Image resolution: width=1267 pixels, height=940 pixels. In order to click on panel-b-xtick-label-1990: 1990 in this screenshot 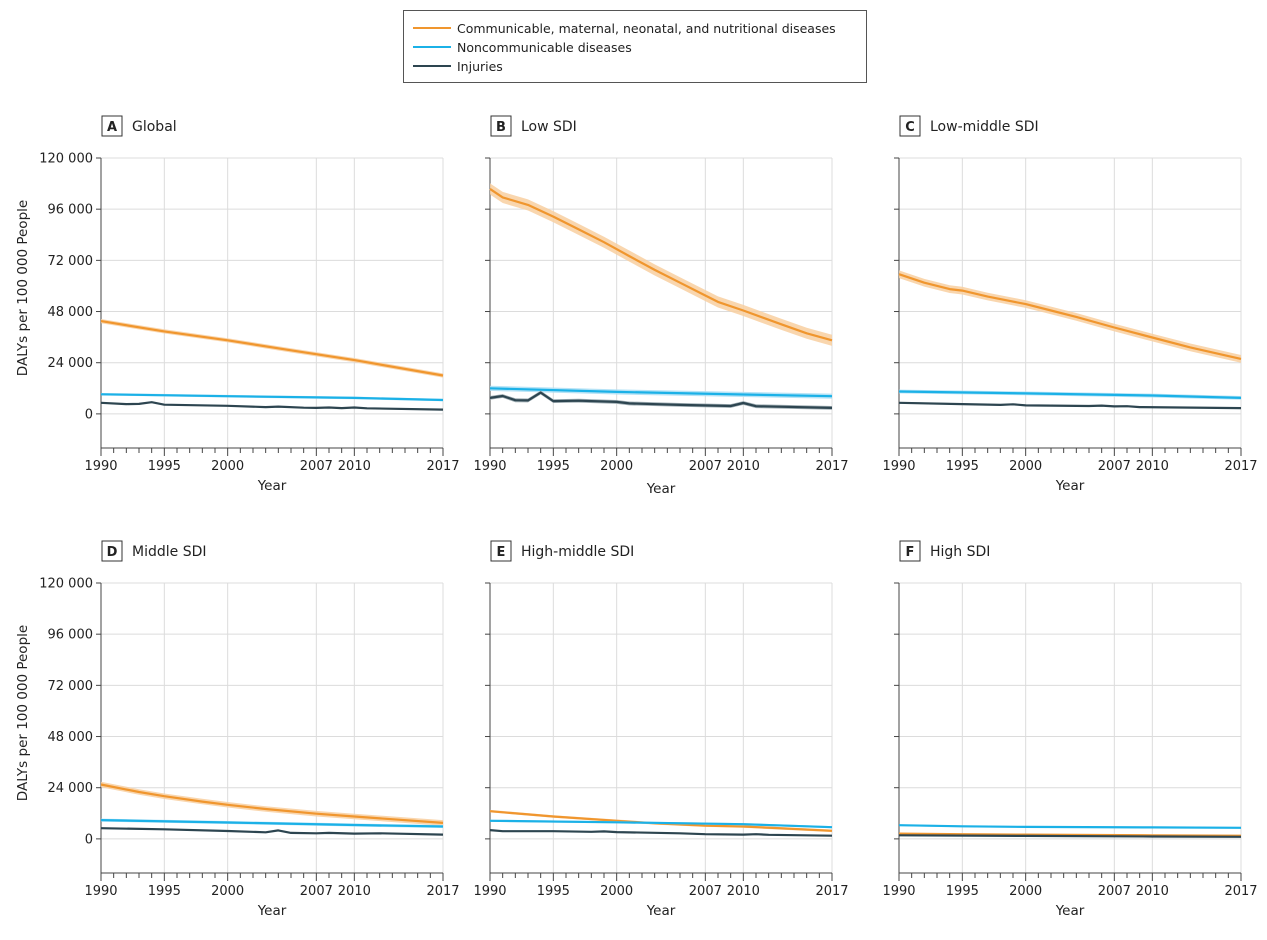, I will do `click(489, 466)`.